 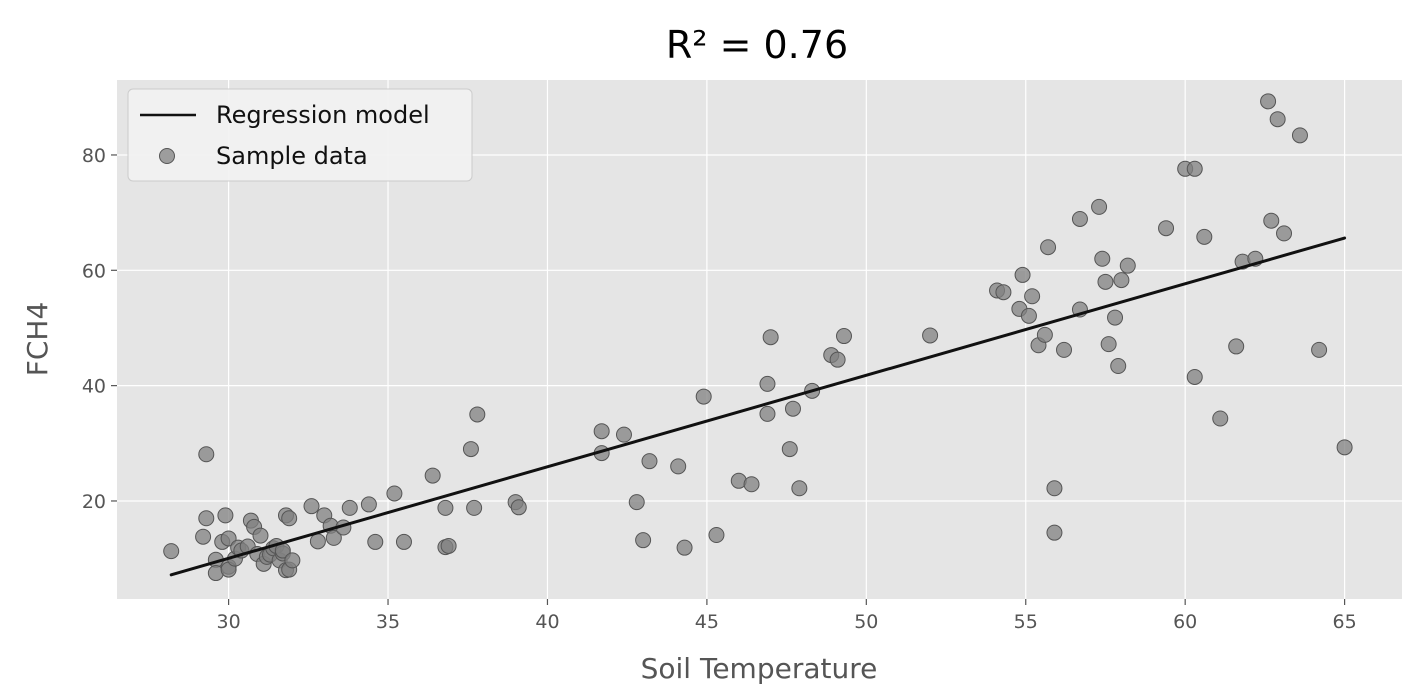 I want to click on y-tick-label: 60, so click(x=94, y=271).